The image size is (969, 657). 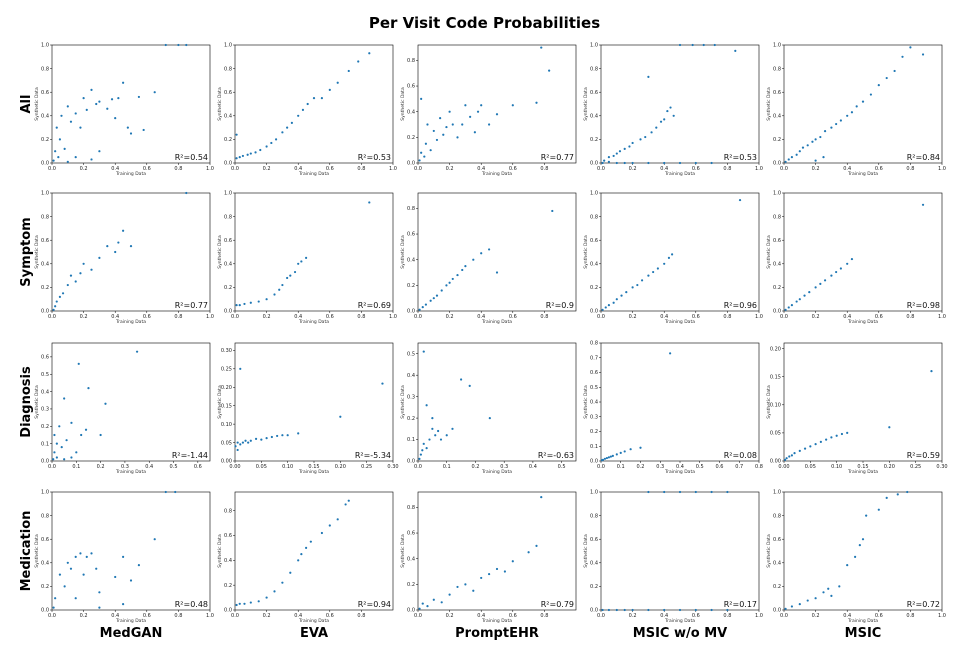 What do you see at coordinates (26, 251) in the screenshot?
I see `row-label-symptom: Symptom` at bounding box center [26, 251].